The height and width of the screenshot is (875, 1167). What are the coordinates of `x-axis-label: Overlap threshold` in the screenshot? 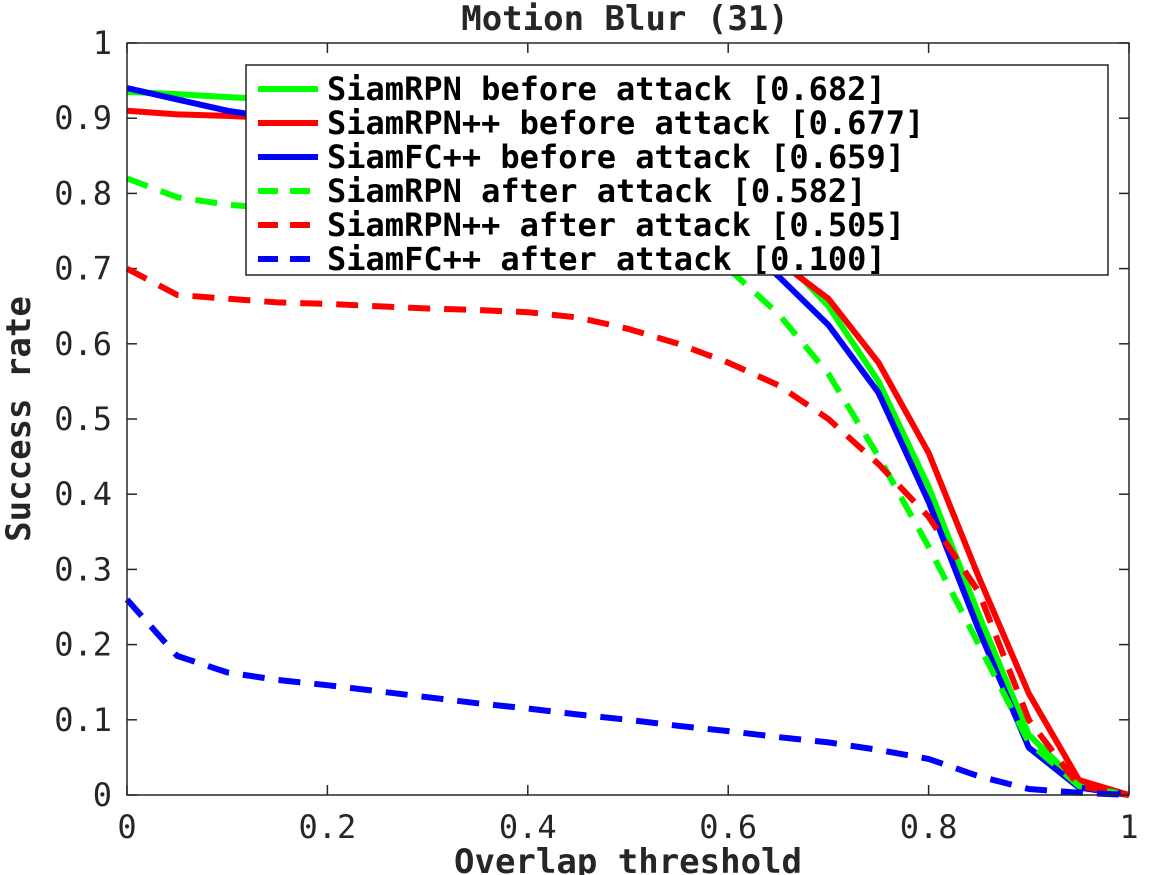 It's located at (628, 858).